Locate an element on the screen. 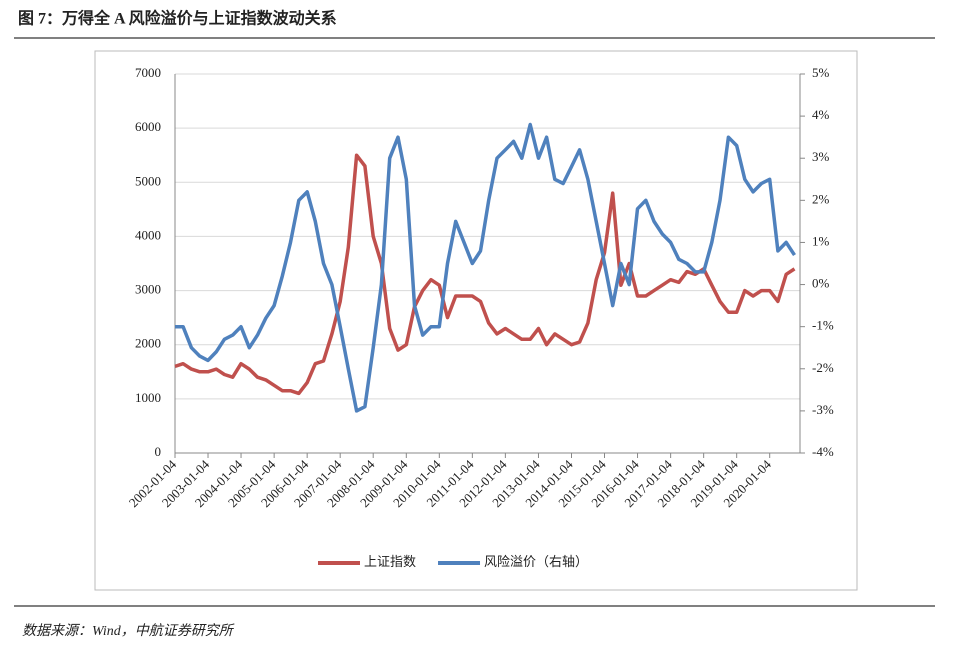  y2-tick-label: 1% is located at coordinates (821, 240).